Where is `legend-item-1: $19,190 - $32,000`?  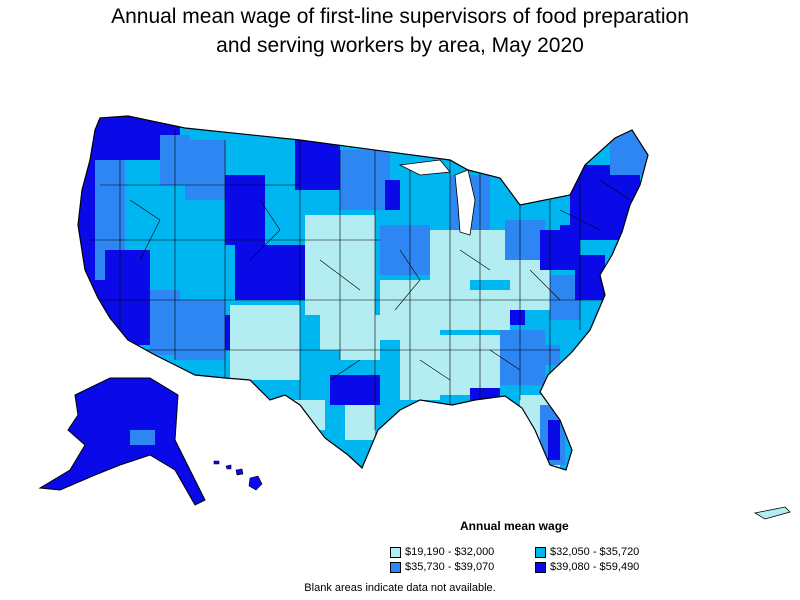 legend-item-1: $19,190 - $32,000 is located at coordinates (442, 552).